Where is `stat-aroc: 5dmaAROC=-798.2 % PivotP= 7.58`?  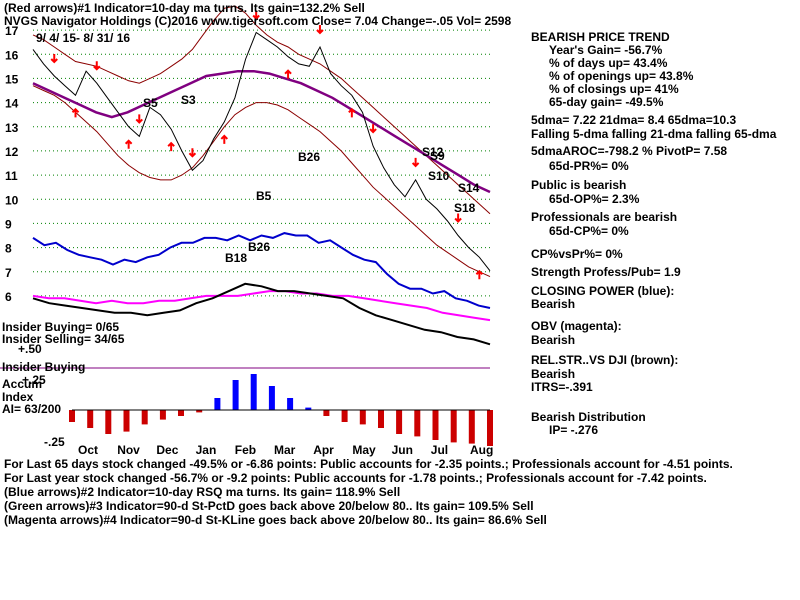
stat-aroc: 5dmaAROC=-798.2 % PivotP= 7.58 is located at coordinates (629, 151).